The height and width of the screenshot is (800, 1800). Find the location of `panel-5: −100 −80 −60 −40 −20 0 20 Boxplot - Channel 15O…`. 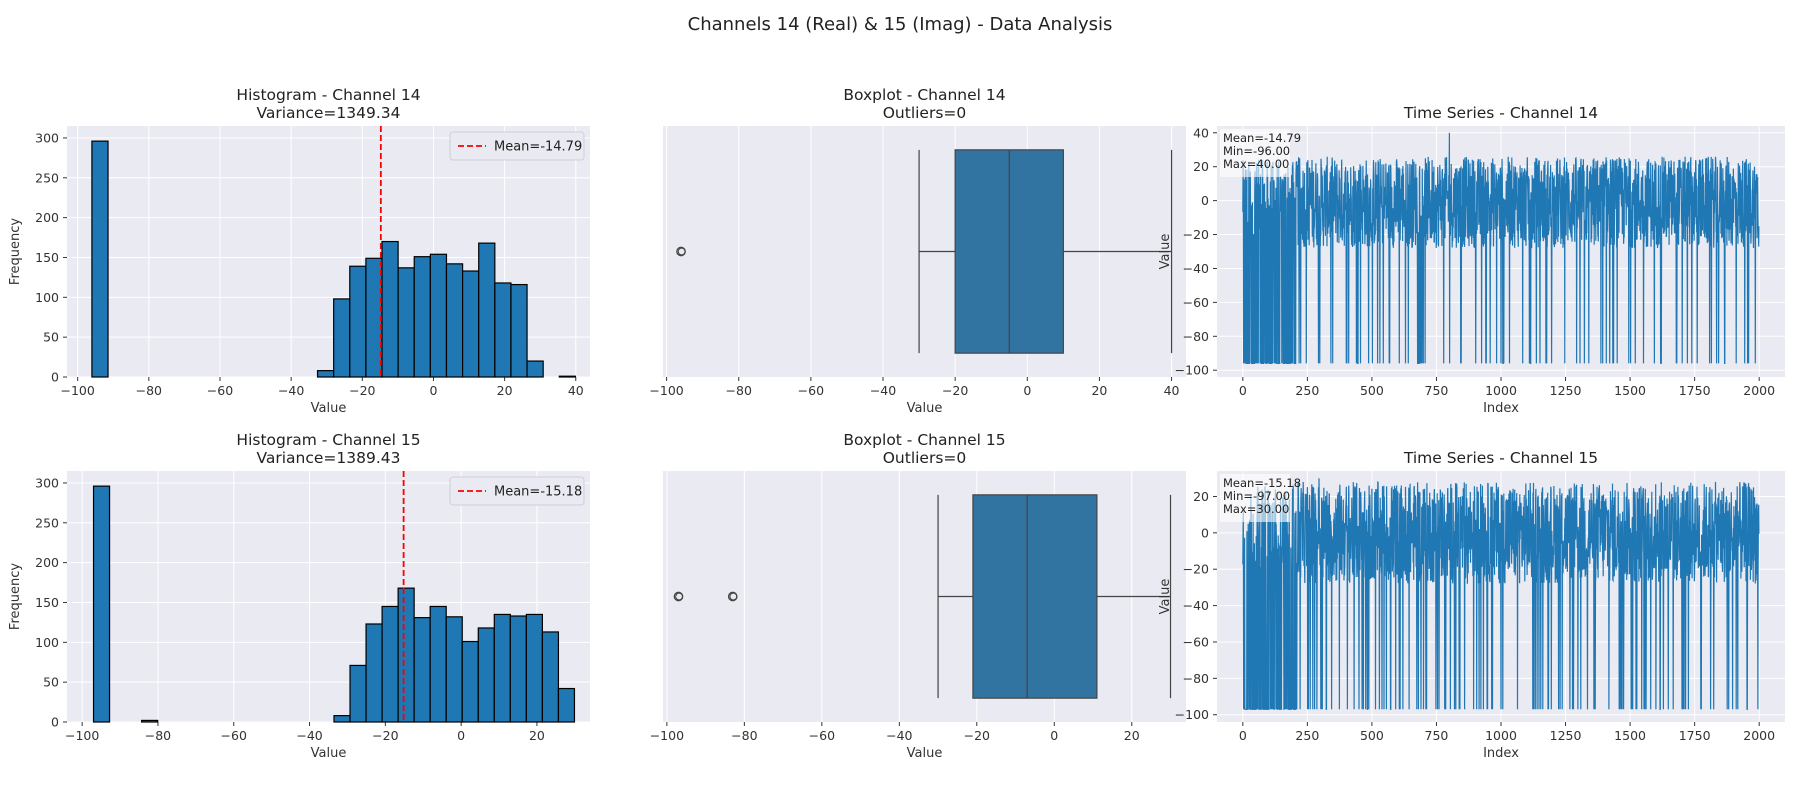

panel-5: −100 −80 −60 −40 −20 0 20 Boxplot - Channel 15O… is located at coordinates (918, 596).